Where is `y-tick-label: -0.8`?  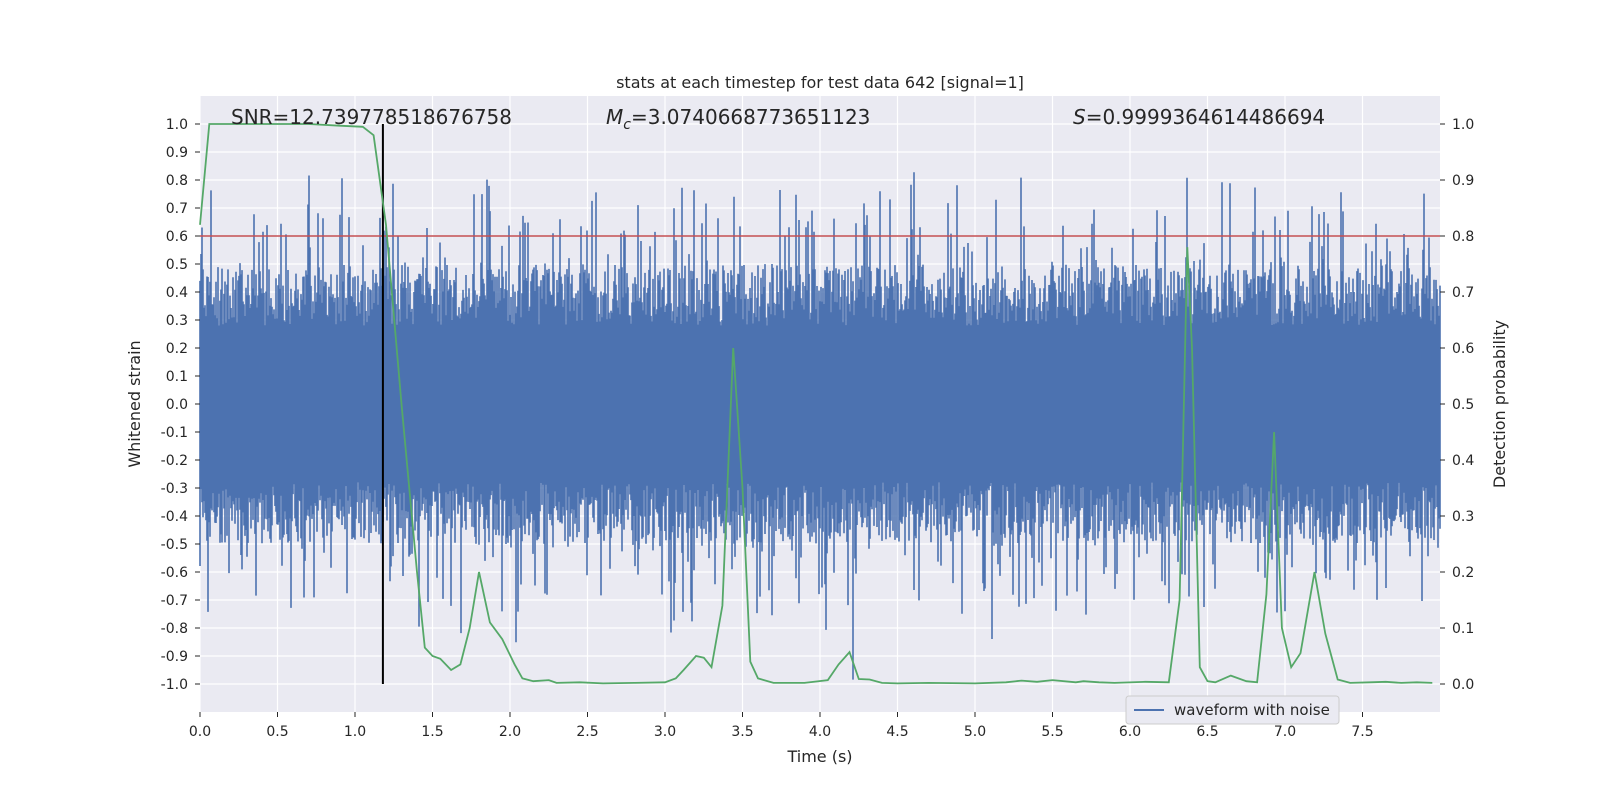 y-tick-label: -0.8 is located at coordinates (174, 629).